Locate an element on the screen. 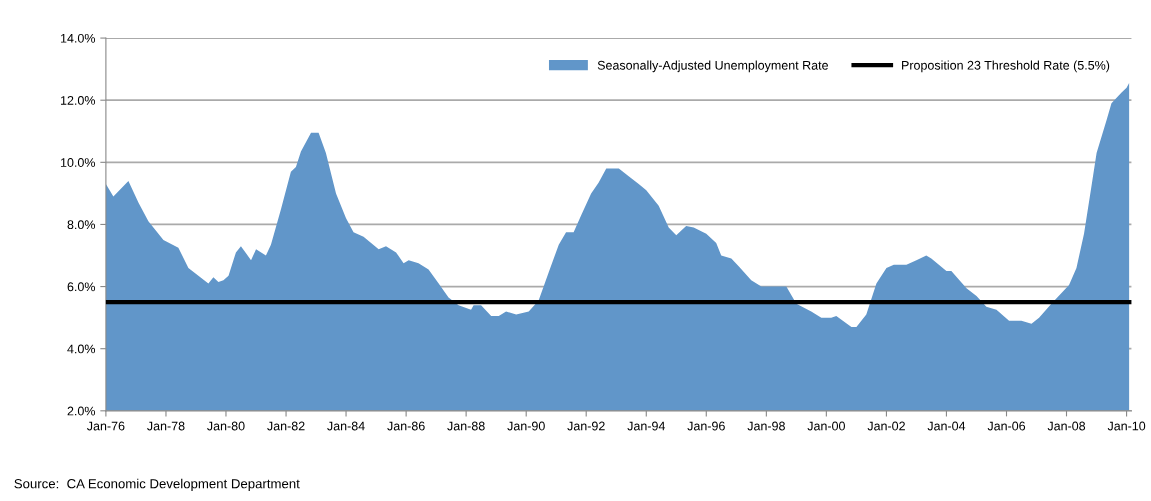 This screenshot has height=501, width=1151. legend-label: Proposition 23 Threshold Rate (5.5%) is located at coordinates (1006, 66).